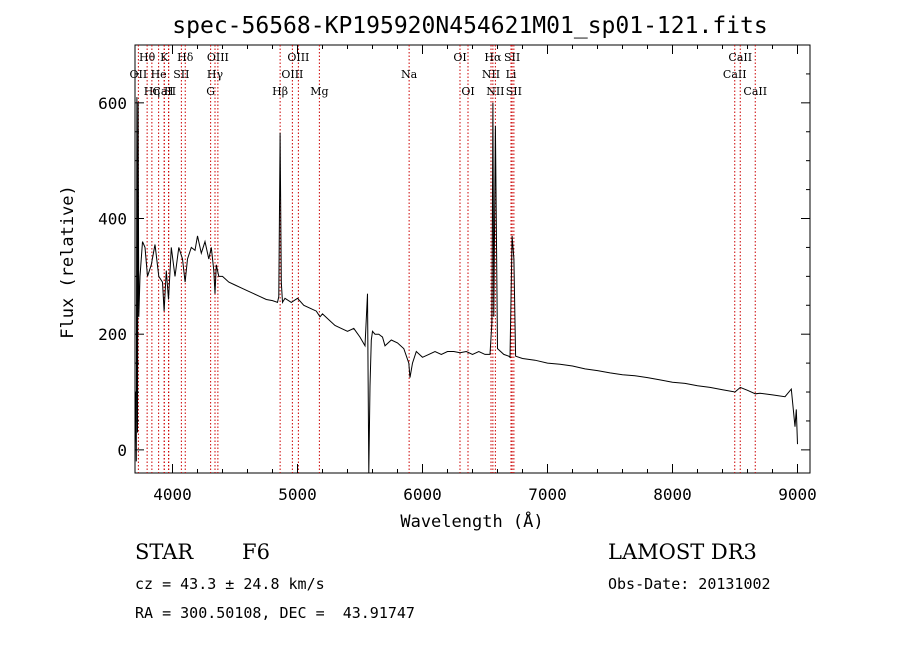 Image resolution: width=900 pixels, height=649 pixels. What do you see at coordinates (112, 103) in the screenshot?
I see `y-tick-label: 600` at bounding box center [112, 103].